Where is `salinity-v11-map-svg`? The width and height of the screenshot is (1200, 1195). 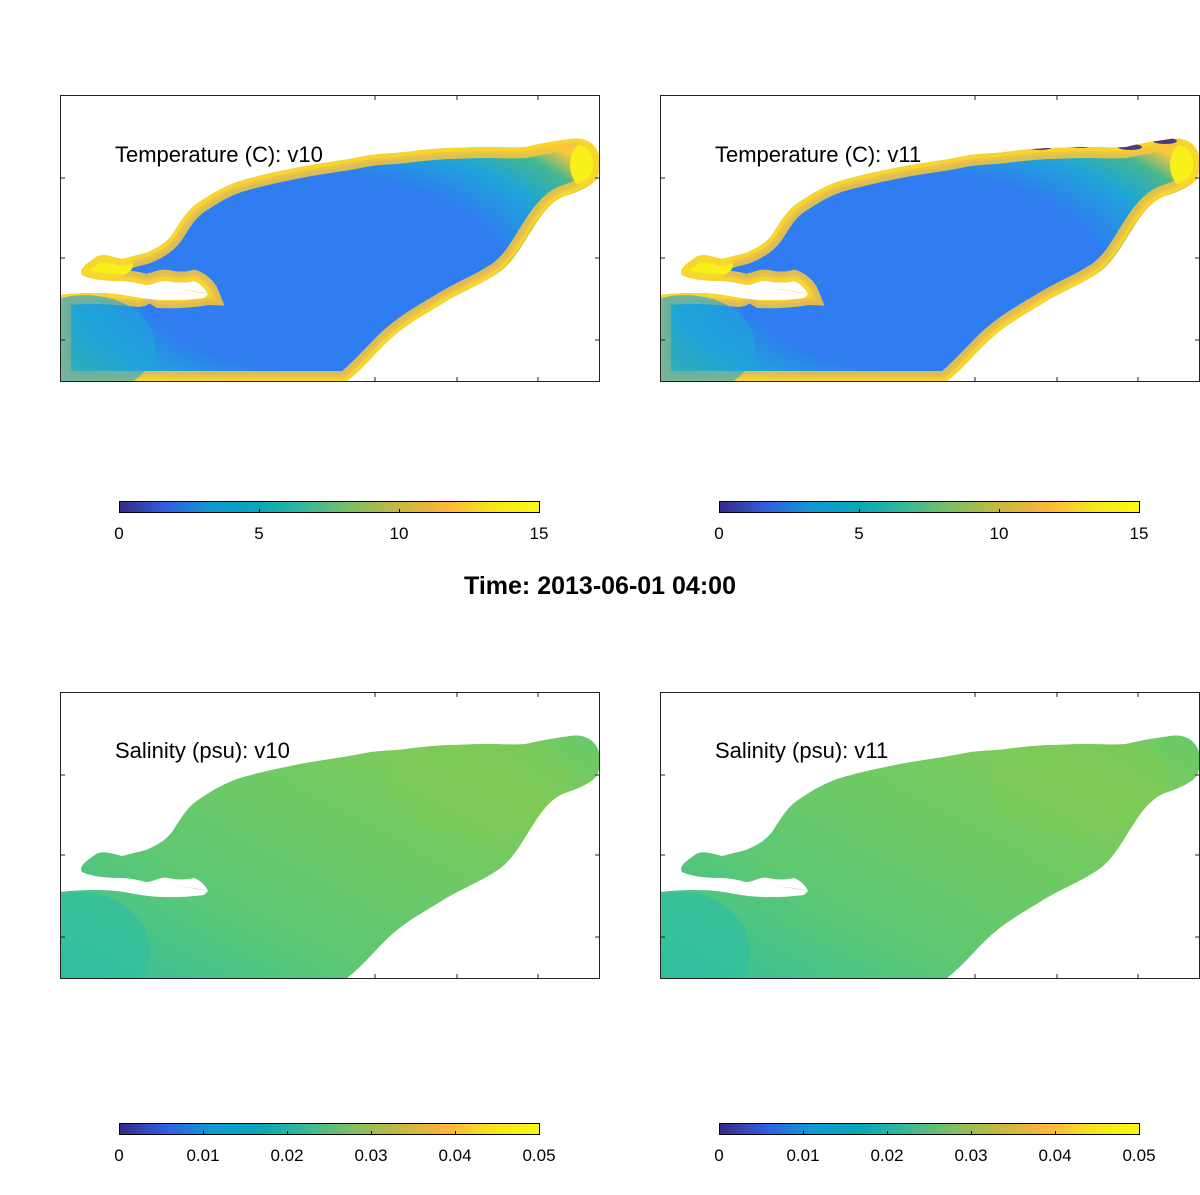 salinity-v11-map-svg is located at coordinates (930, 835).